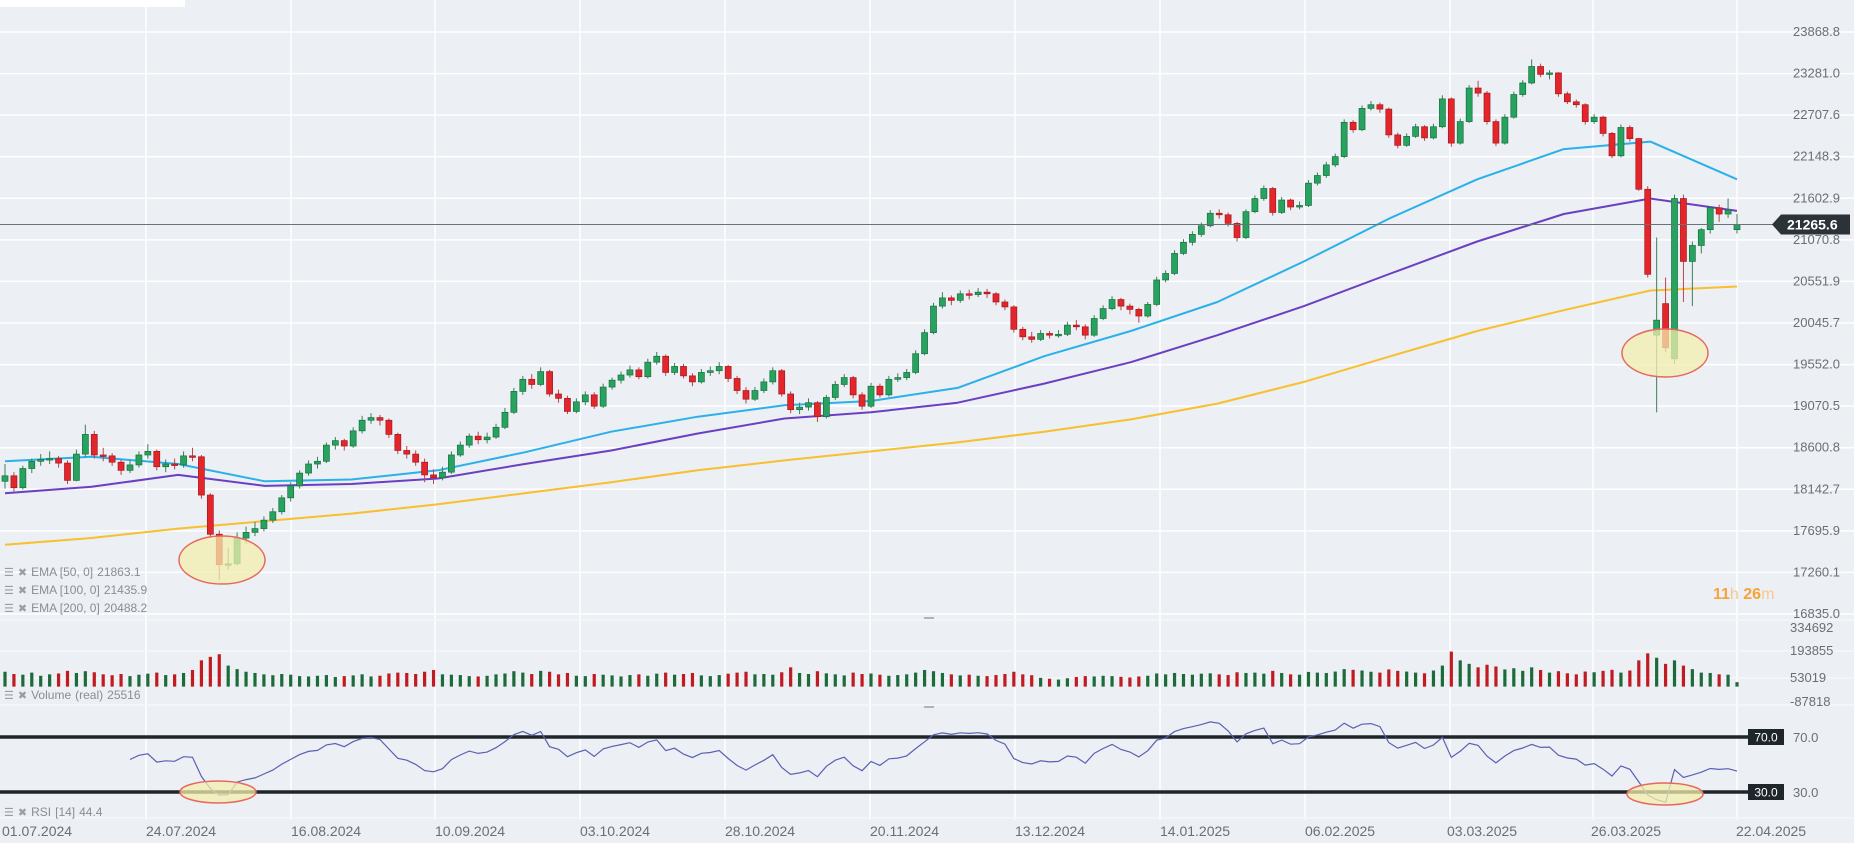  Describe the element at coordinates (470, 831) in the screenshot. I see `date-axis-tick: 10.09.2024` at that location.